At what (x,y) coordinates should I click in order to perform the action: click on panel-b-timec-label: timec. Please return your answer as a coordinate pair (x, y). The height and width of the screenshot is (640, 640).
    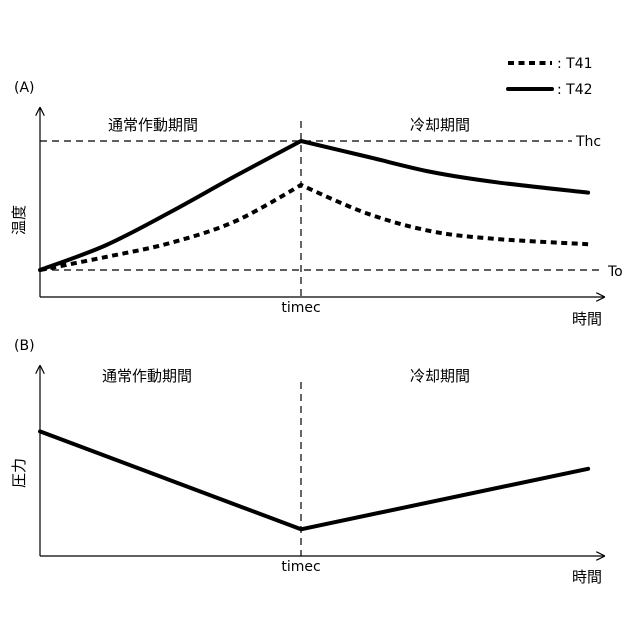
    Looking at the image, I should click on (300, 567).